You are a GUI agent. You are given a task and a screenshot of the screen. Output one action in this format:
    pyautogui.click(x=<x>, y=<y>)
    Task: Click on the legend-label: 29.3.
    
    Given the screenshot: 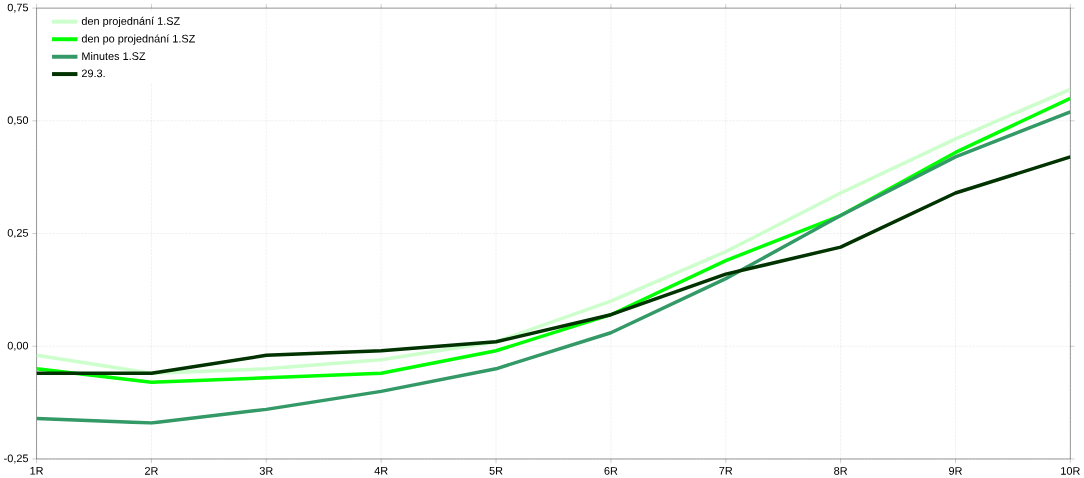 What is the action you would take?
    pyautogui.click(x=93, y=73)
    